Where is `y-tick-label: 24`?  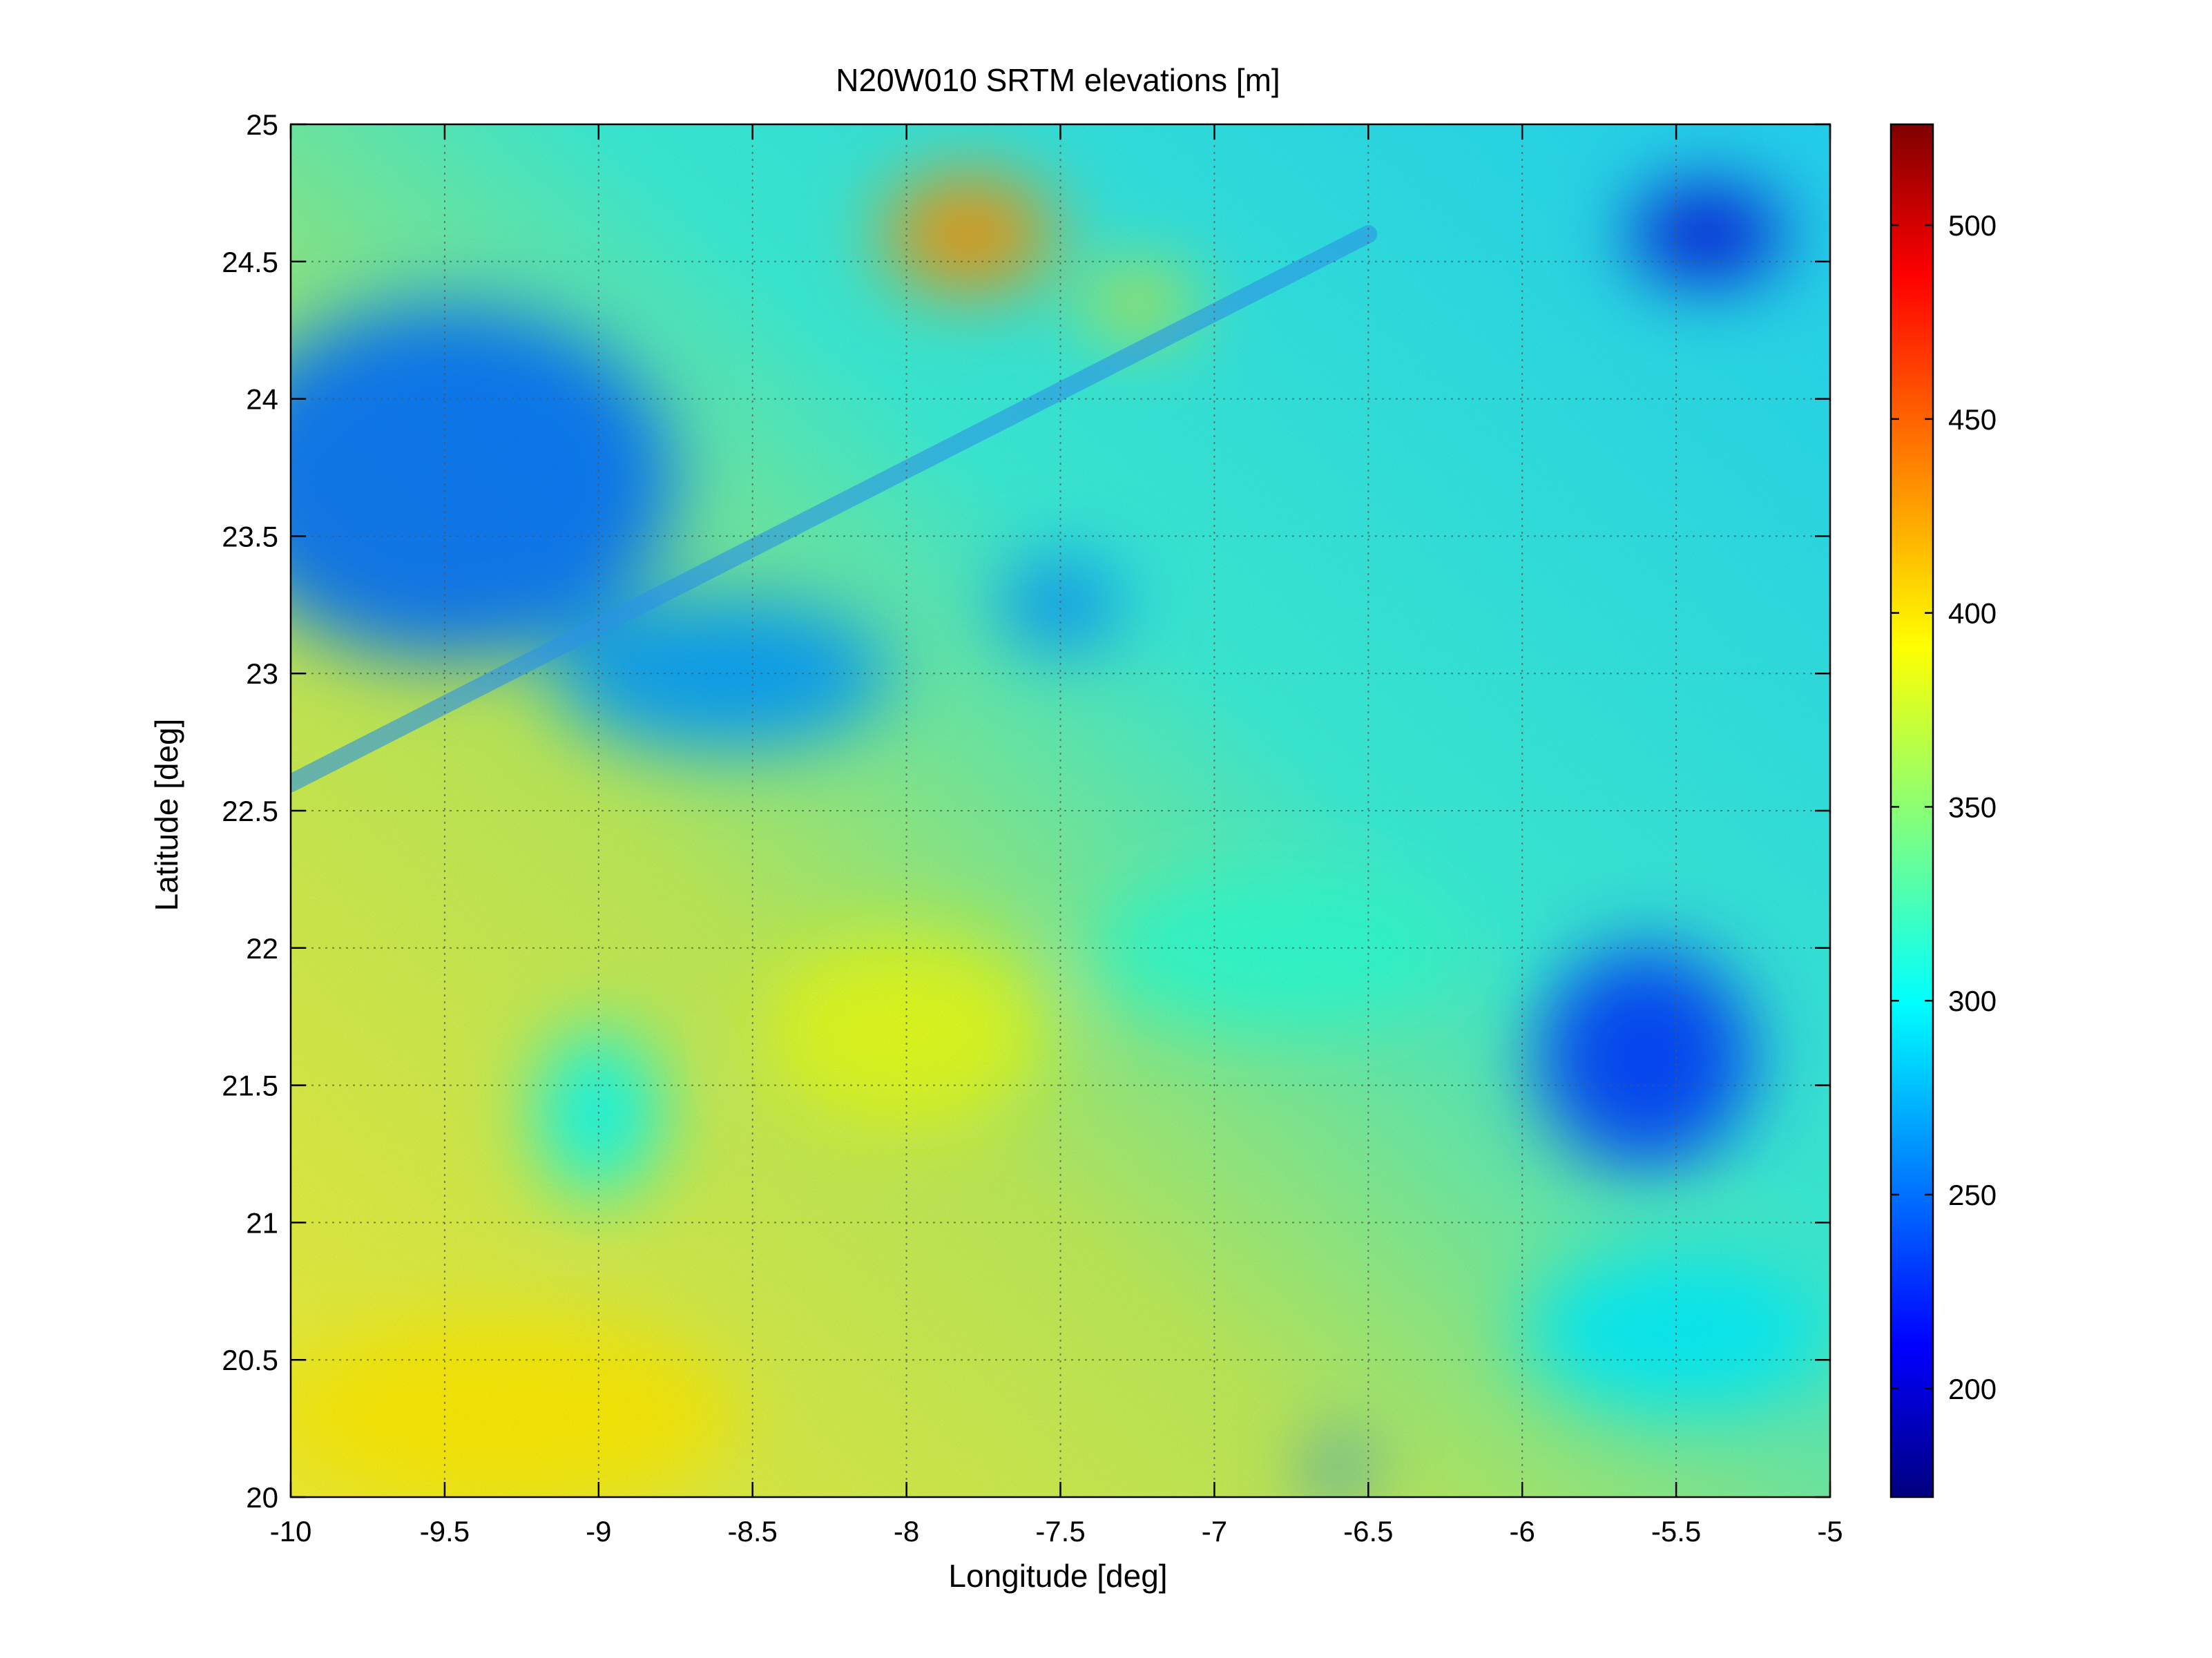
y-tick-label: 24 is located at coordinates (262, 399).